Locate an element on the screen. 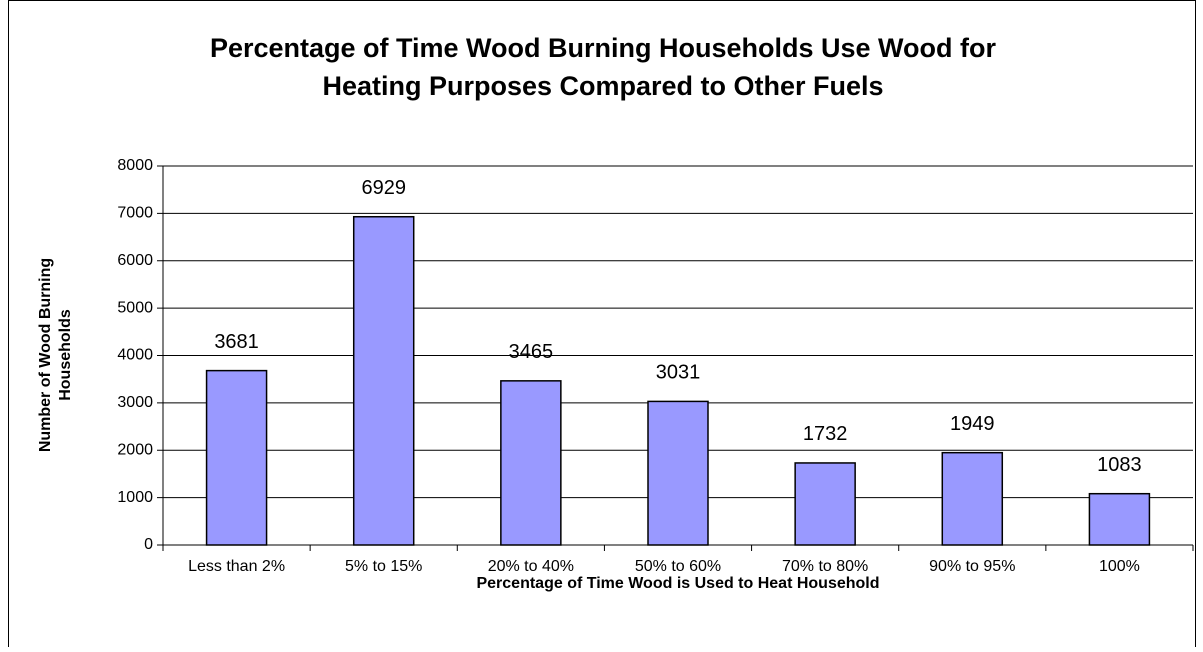 The width and height of the screenshot is (1203, 652). y-tick-label: 8000 is located at coordinates (135, 165).